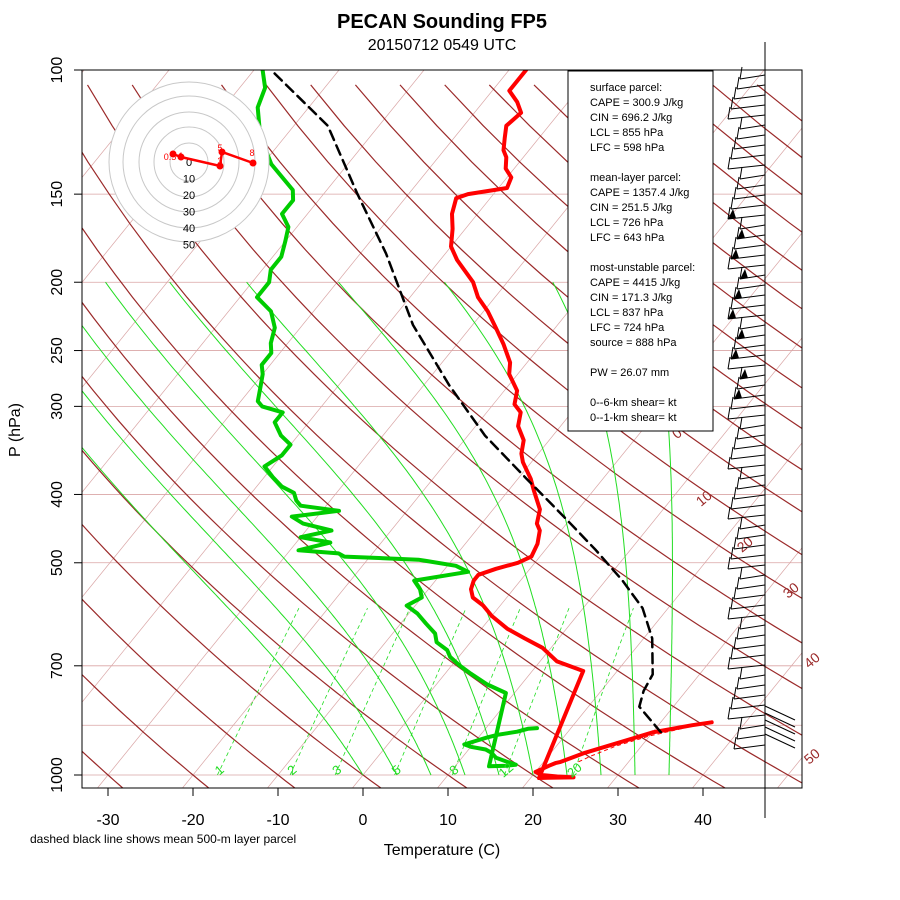  I want to click on hodograph-ring-label: 20, so click(189, 196).